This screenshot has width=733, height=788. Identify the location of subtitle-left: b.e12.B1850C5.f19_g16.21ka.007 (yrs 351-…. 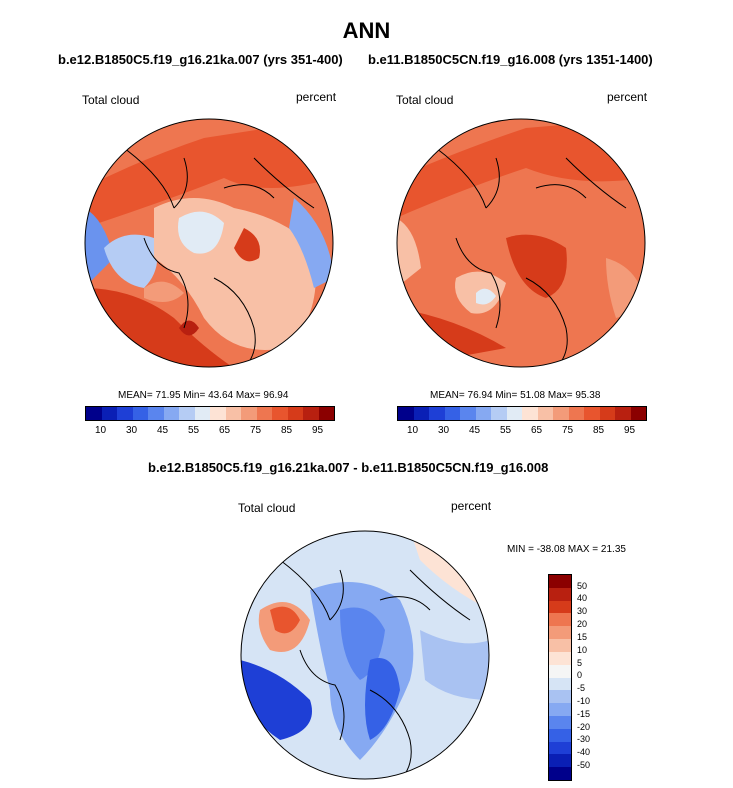
(200, 59).